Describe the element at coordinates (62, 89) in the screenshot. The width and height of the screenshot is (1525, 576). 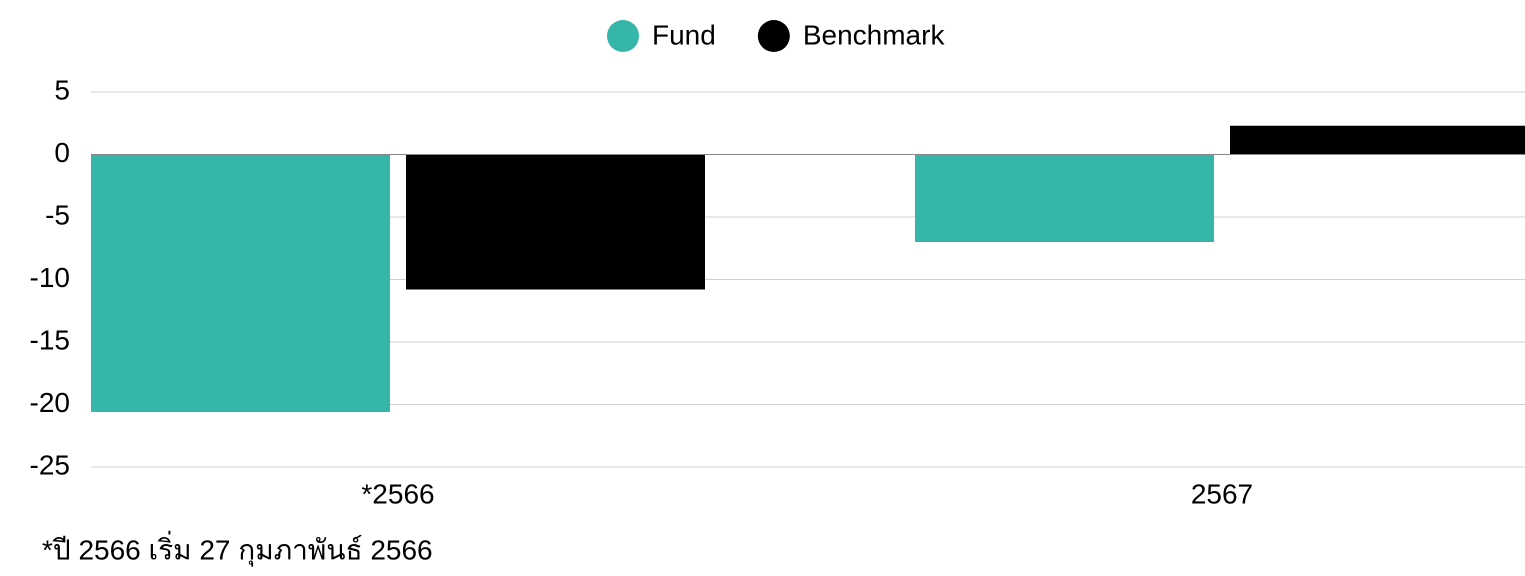
I see `y-tick-label: 5` at that location.